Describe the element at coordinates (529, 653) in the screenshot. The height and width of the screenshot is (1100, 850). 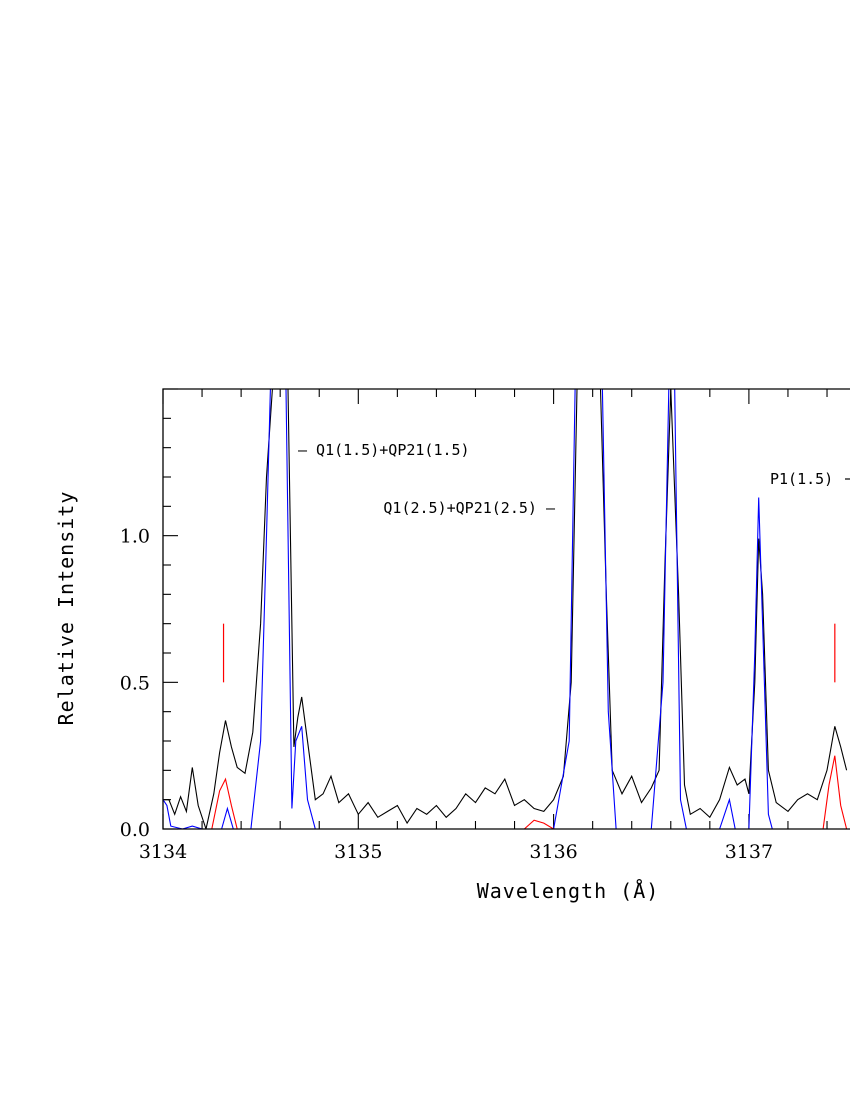
I see `marker-layer` at that location.